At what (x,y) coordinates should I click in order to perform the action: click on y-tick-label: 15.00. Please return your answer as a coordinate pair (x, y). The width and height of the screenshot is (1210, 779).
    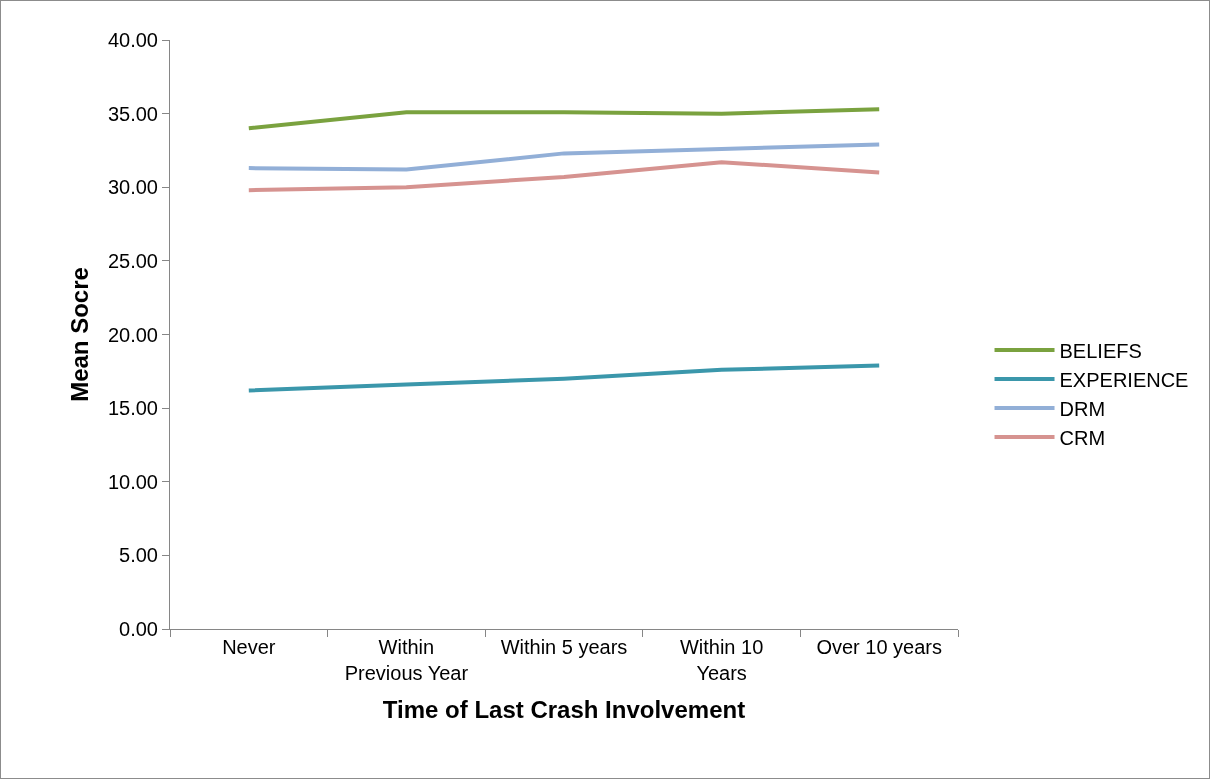
    Looking at the image, I should click on (132, 408).